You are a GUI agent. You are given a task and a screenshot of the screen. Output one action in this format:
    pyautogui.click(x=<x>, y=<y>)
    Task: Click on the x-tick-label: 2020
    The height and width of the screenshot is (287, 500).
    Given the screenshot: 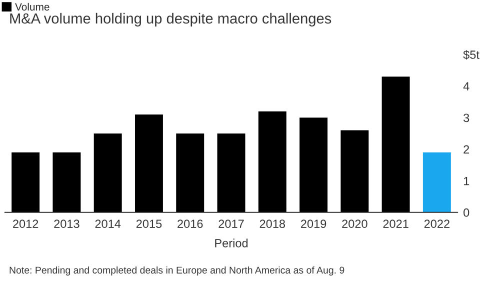 What is the action you would take?
    pyautogui.click(x=355, y=224)
    